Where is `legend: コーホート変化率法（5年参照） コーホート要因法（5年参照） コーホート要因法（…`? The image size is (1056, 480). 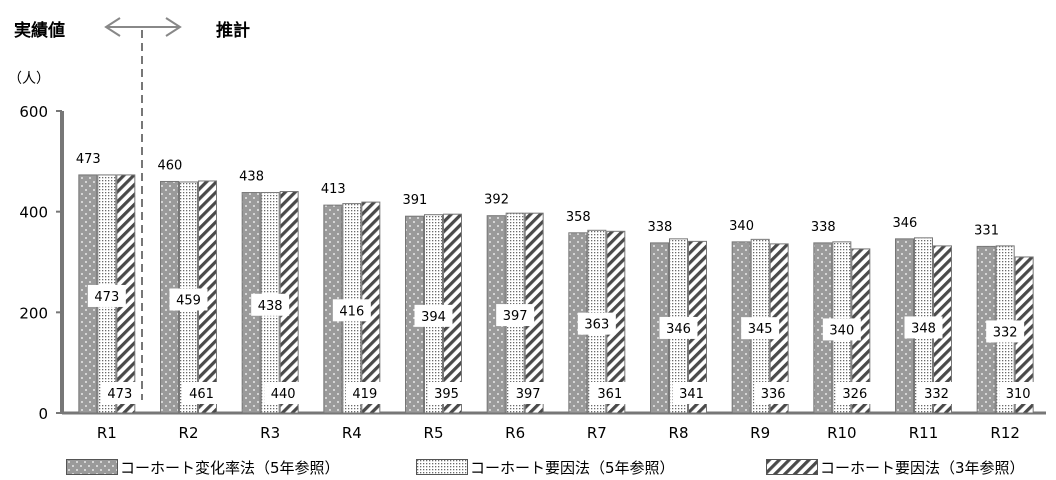
legend: コーホート変化率法（5年参照） コーホート要因法（5年参照） コーホート要因法（… is located at coordinates (561, 467).